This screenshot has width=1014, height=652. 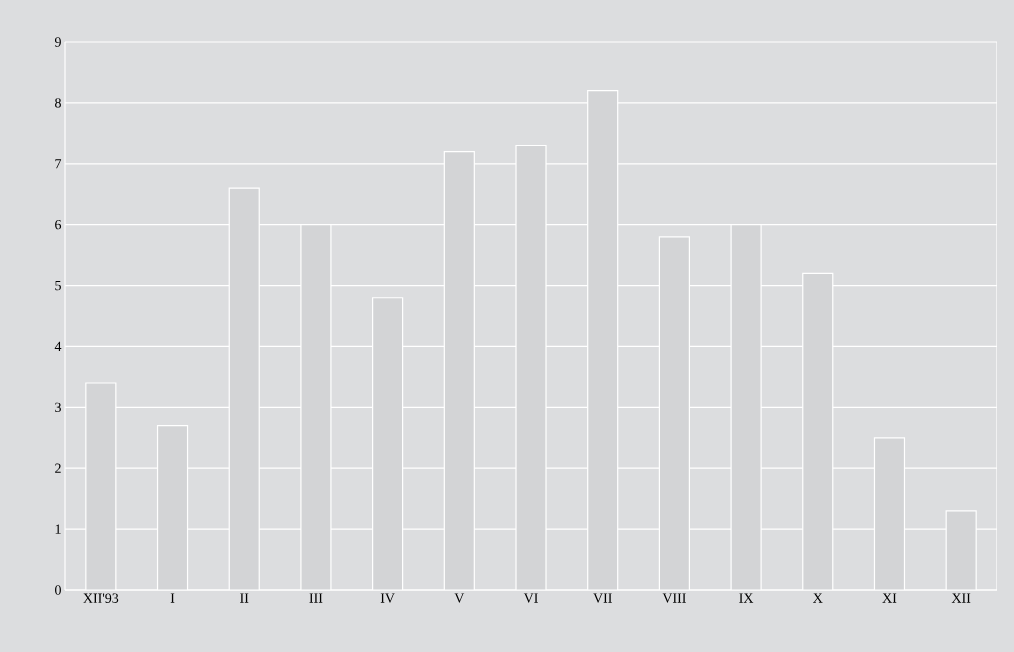 I want to click on y-tick-label: 1, so click(x=58, y=529).